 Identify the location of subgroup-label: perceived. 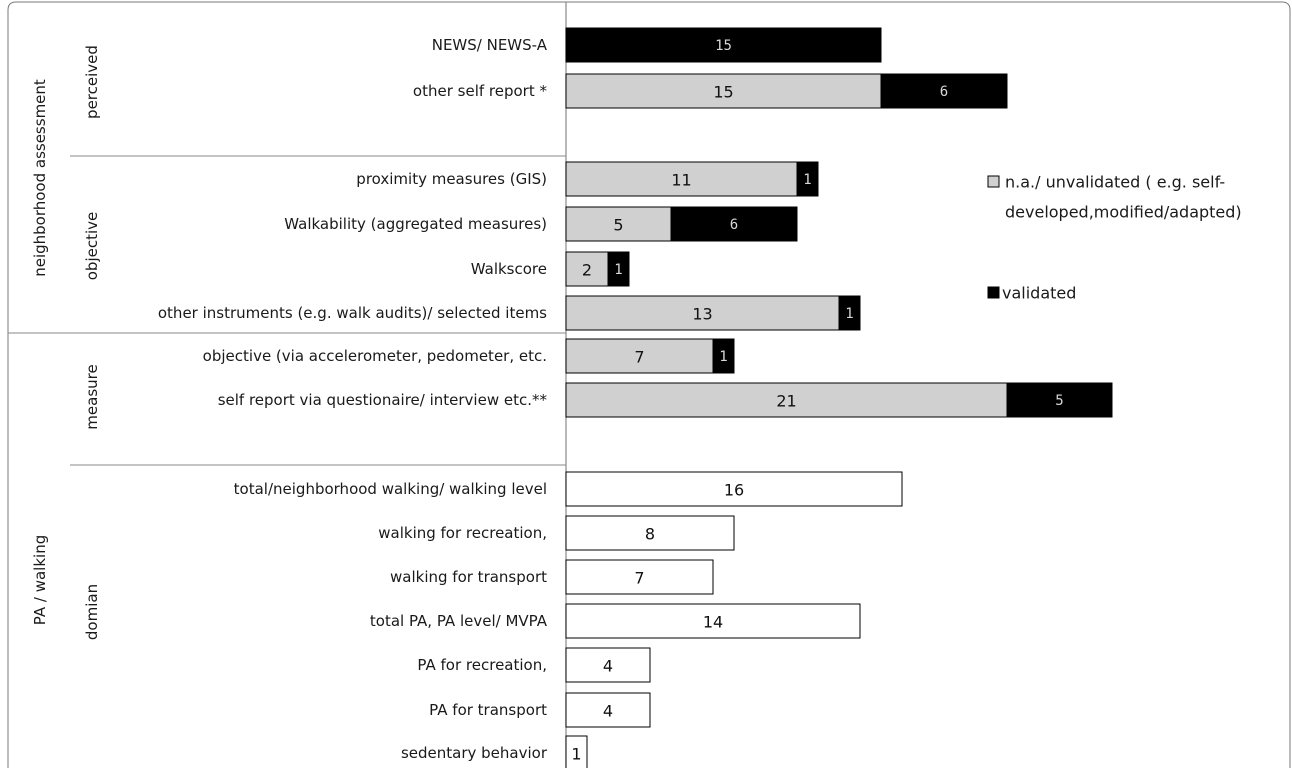
(92, 82).